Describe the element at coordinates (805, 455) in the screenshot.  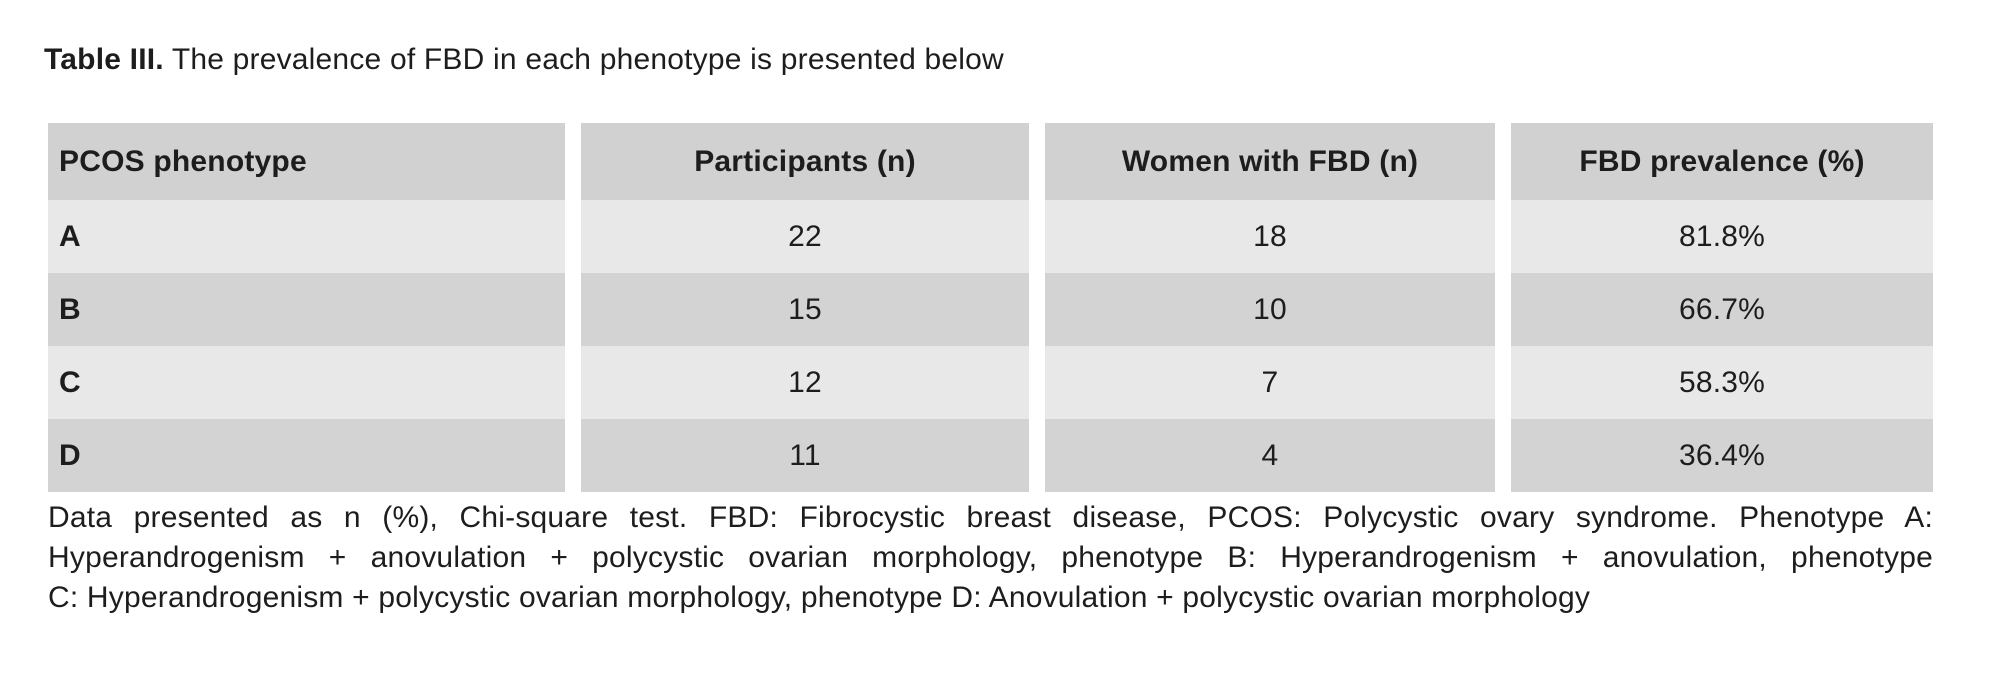
I see `table-cell-participants: 11` at that location.